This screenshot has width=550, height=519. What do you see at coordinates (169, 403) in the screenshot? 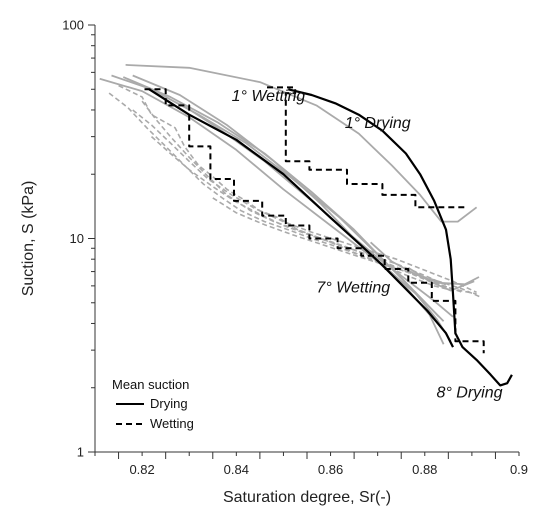
I see `legend-label: Drying` at bounding box center [169, 403].